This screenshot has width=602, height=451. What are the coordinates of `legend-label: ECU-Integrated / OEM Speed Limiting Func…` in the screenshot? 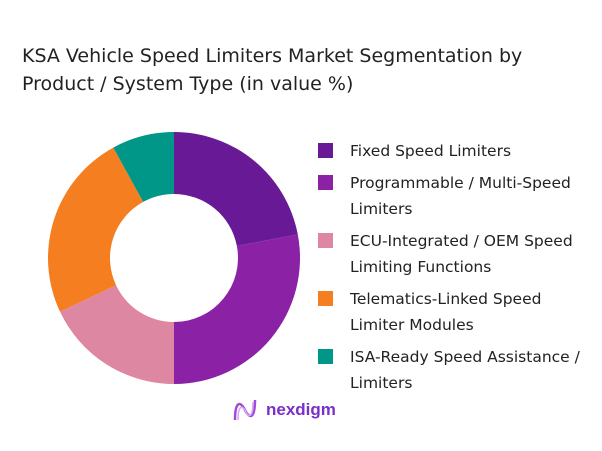 It's located at (461, 254).